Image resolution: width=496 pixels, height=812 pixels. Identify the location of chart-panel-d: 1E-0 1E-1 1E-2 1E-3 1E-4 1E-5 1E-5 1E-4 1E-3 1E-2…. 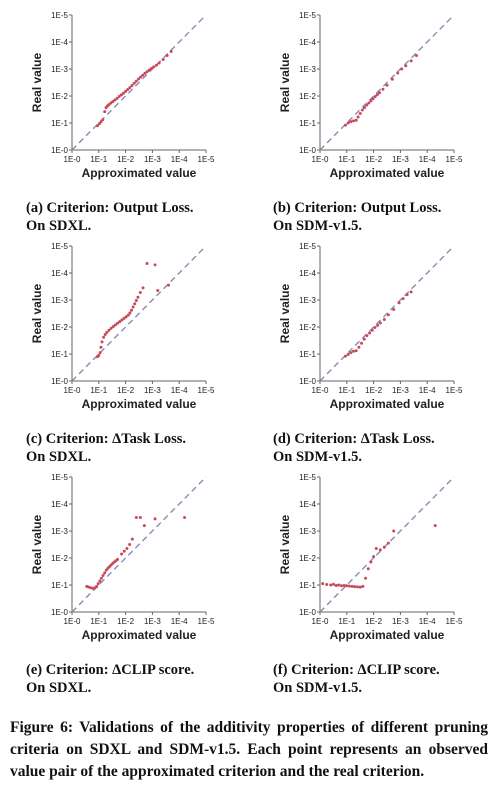
(372, 351).